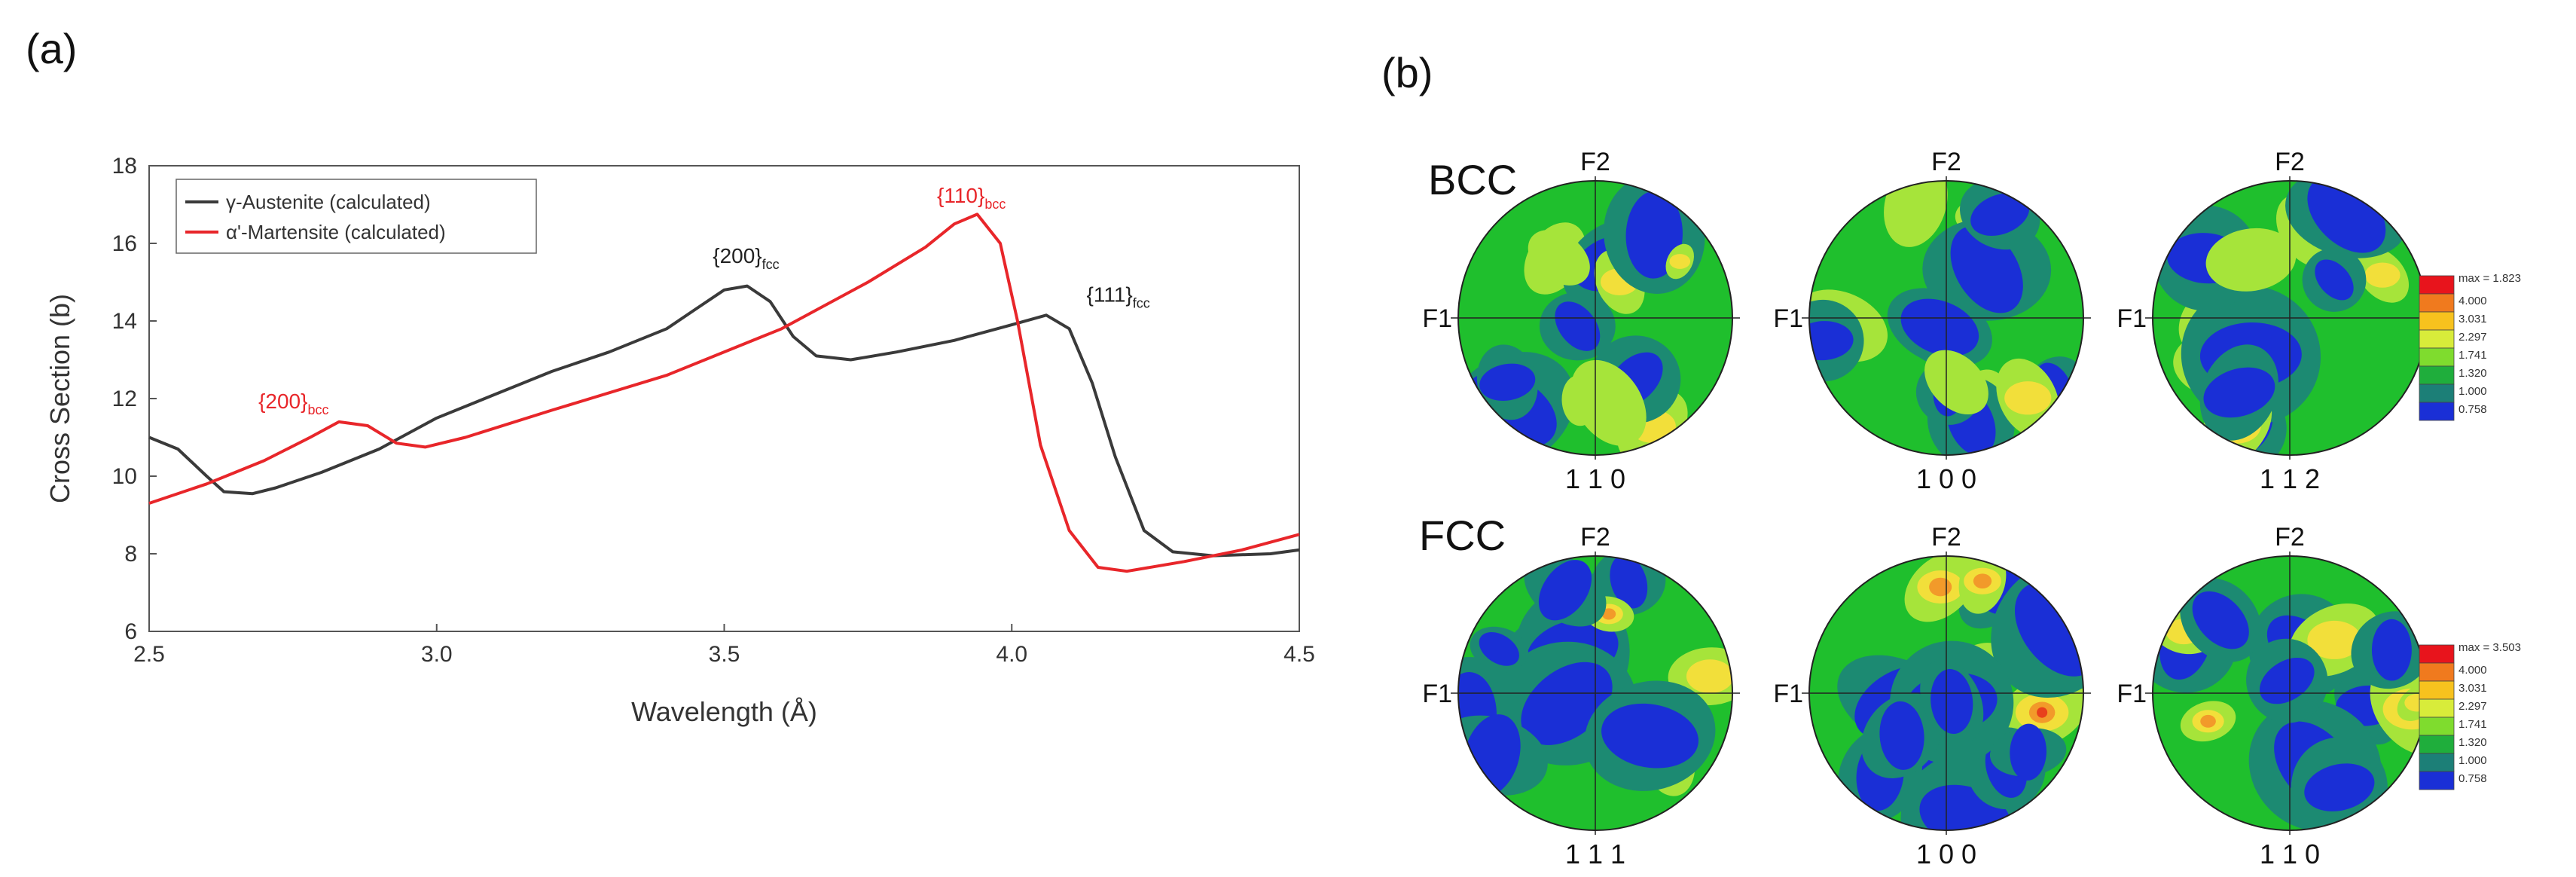  Describe the element at coordinates (2472, 688) in the screenshot. I see `scale-level-label: 3.031` at that location.